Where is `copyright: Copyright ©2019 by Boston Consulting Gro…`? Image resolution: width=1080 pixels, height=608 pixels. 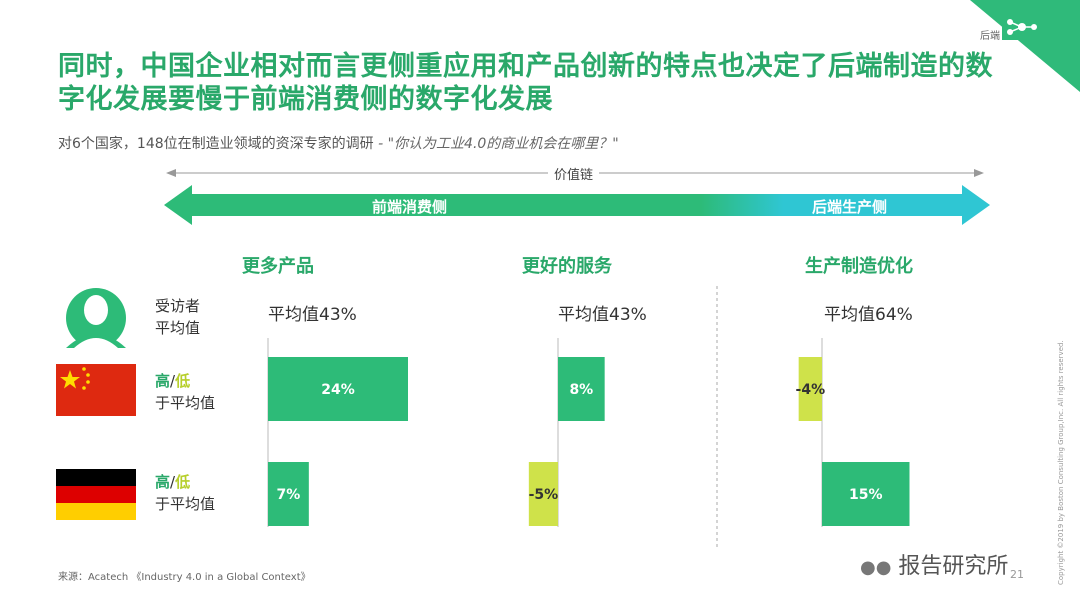 copyright: Copyright ©2019 by Boston Consulting Gro… is located at coordinates (1061, 462).